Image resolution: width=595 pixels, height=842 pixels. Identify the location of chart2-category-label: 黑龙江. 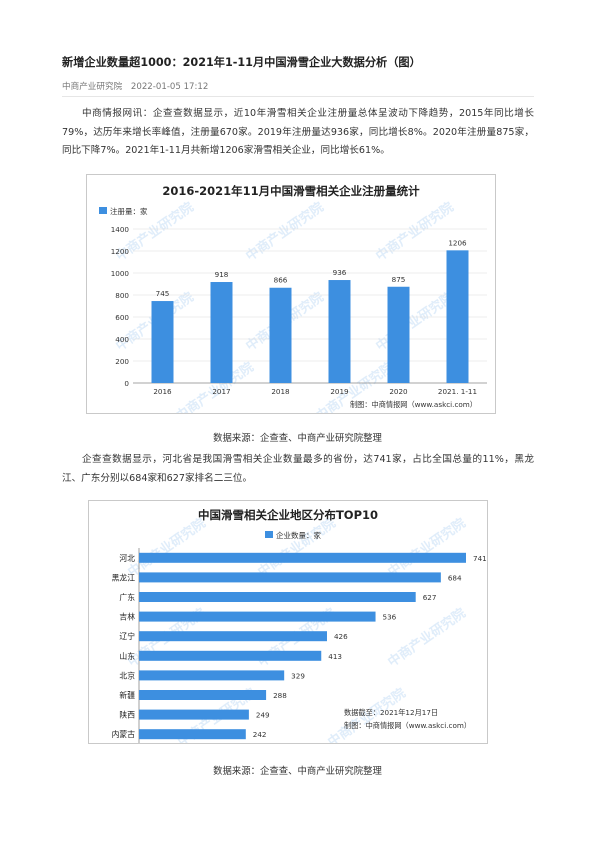
(124, 577).